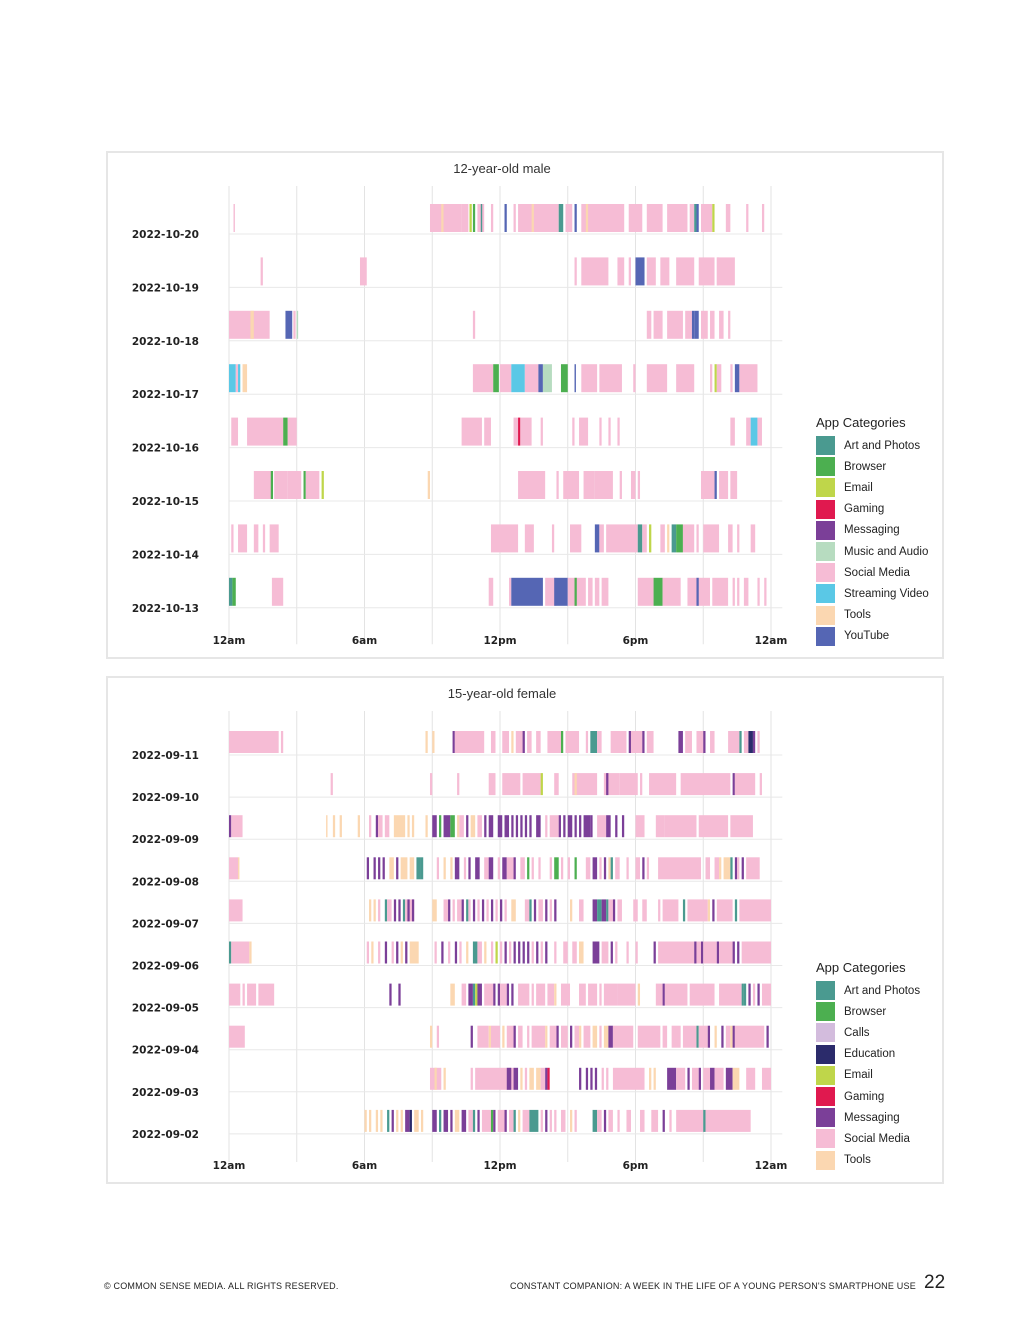 The width and height of the screenshot is (1020, 1320). Describe the element at coordinates (165, 756) in the screenshot. I see `row-date-label: 2022-09-11` at that location.